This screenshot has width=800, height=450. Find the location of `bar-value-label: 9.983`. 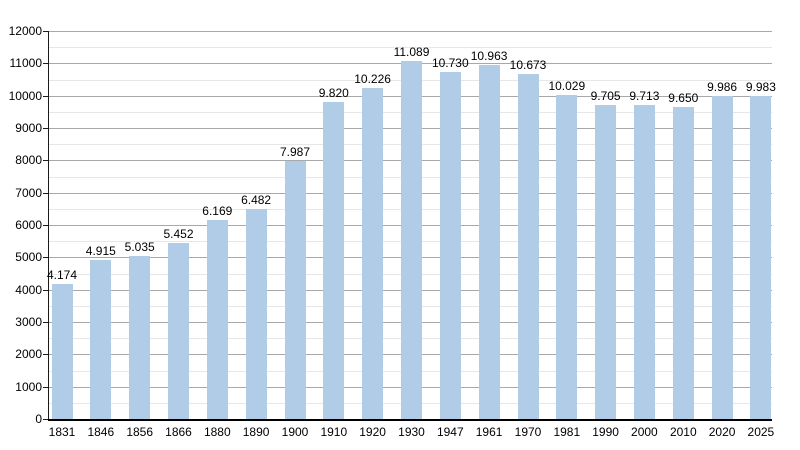

bar-value-label: 9.983 is located at coordinates (760, 87).